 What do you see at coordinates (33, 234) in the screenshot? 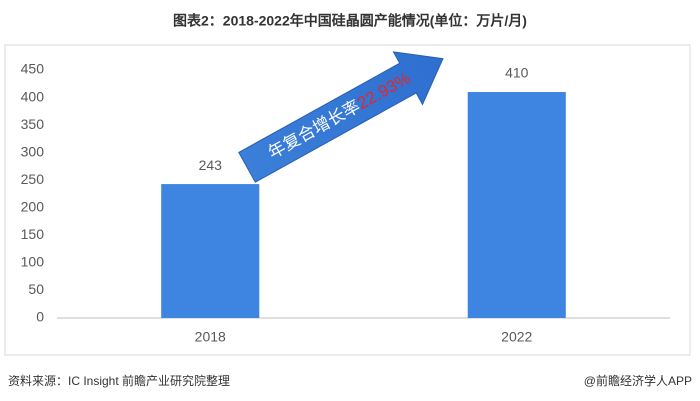
I see `y-tick-label: 150` at bounding box center [33, 234].